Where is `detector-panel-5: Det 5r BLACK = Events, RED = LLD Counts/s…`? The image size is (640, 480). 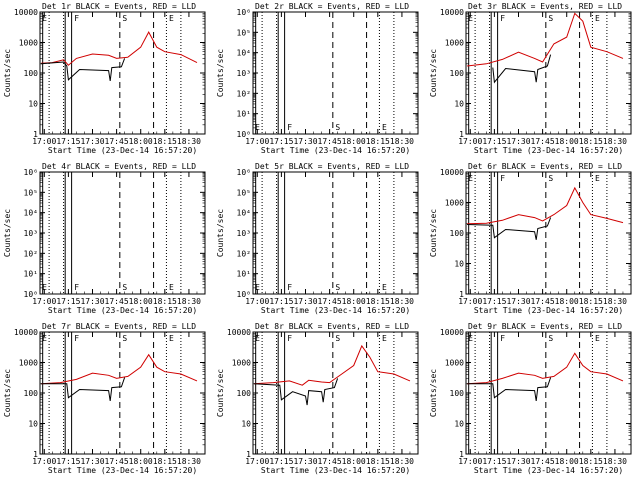
detector-panel-5: Det 5r BLACK = Events, RED = LLD Counts/s… is located at coordinates (317, 238).